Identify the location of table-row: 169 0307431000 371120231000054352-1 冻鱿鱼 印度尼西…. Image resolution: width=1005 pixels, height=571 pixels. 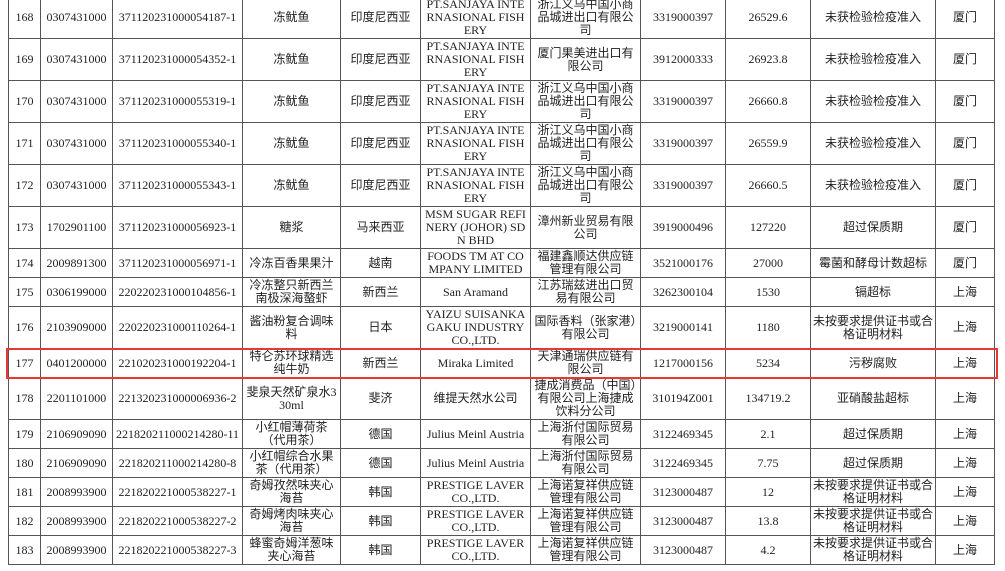
(501, 59).